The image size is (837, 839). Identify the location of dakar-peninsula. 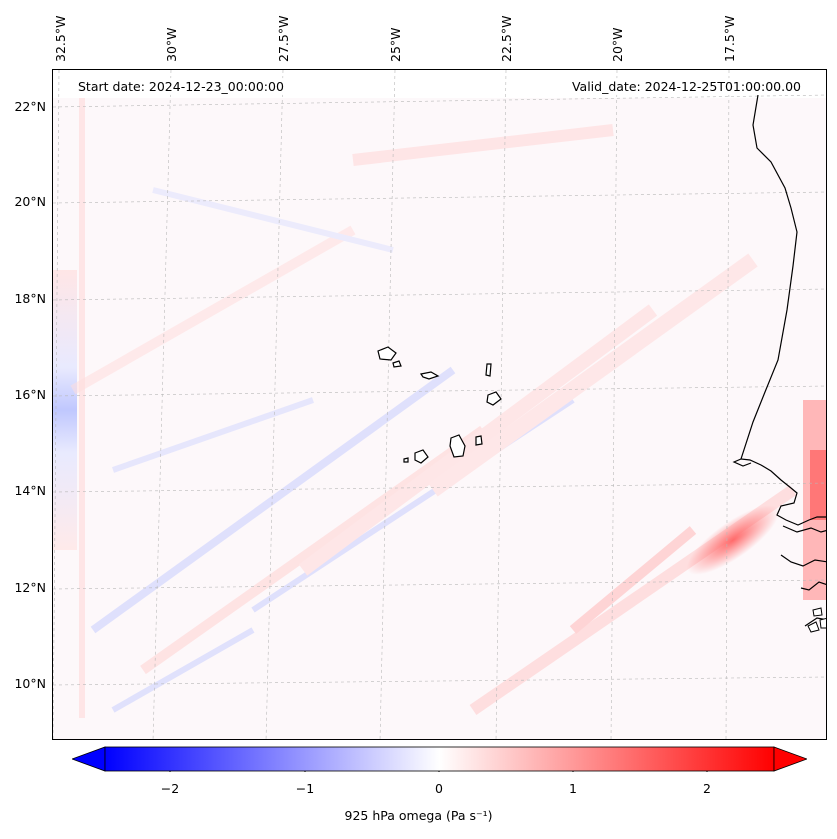
(742, 462).